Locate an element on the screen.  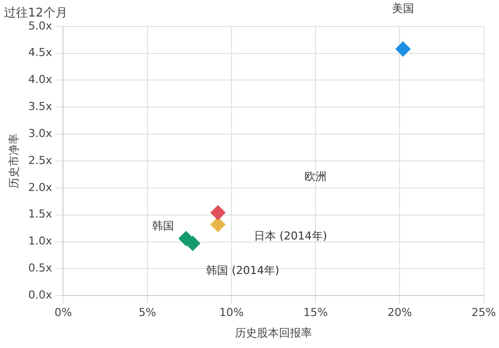
y-tick-label: 1.5x is located at coordinates (40, 214).